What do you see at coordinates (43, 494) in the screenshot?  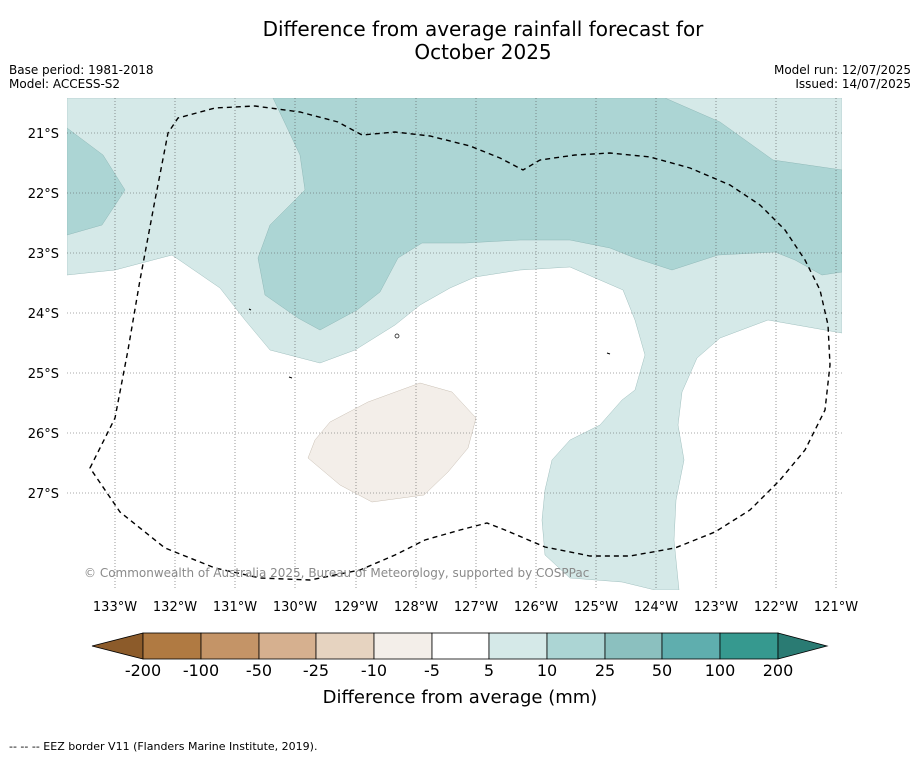 I see `lat-label: 27°S` at bounding box center [43, 494].